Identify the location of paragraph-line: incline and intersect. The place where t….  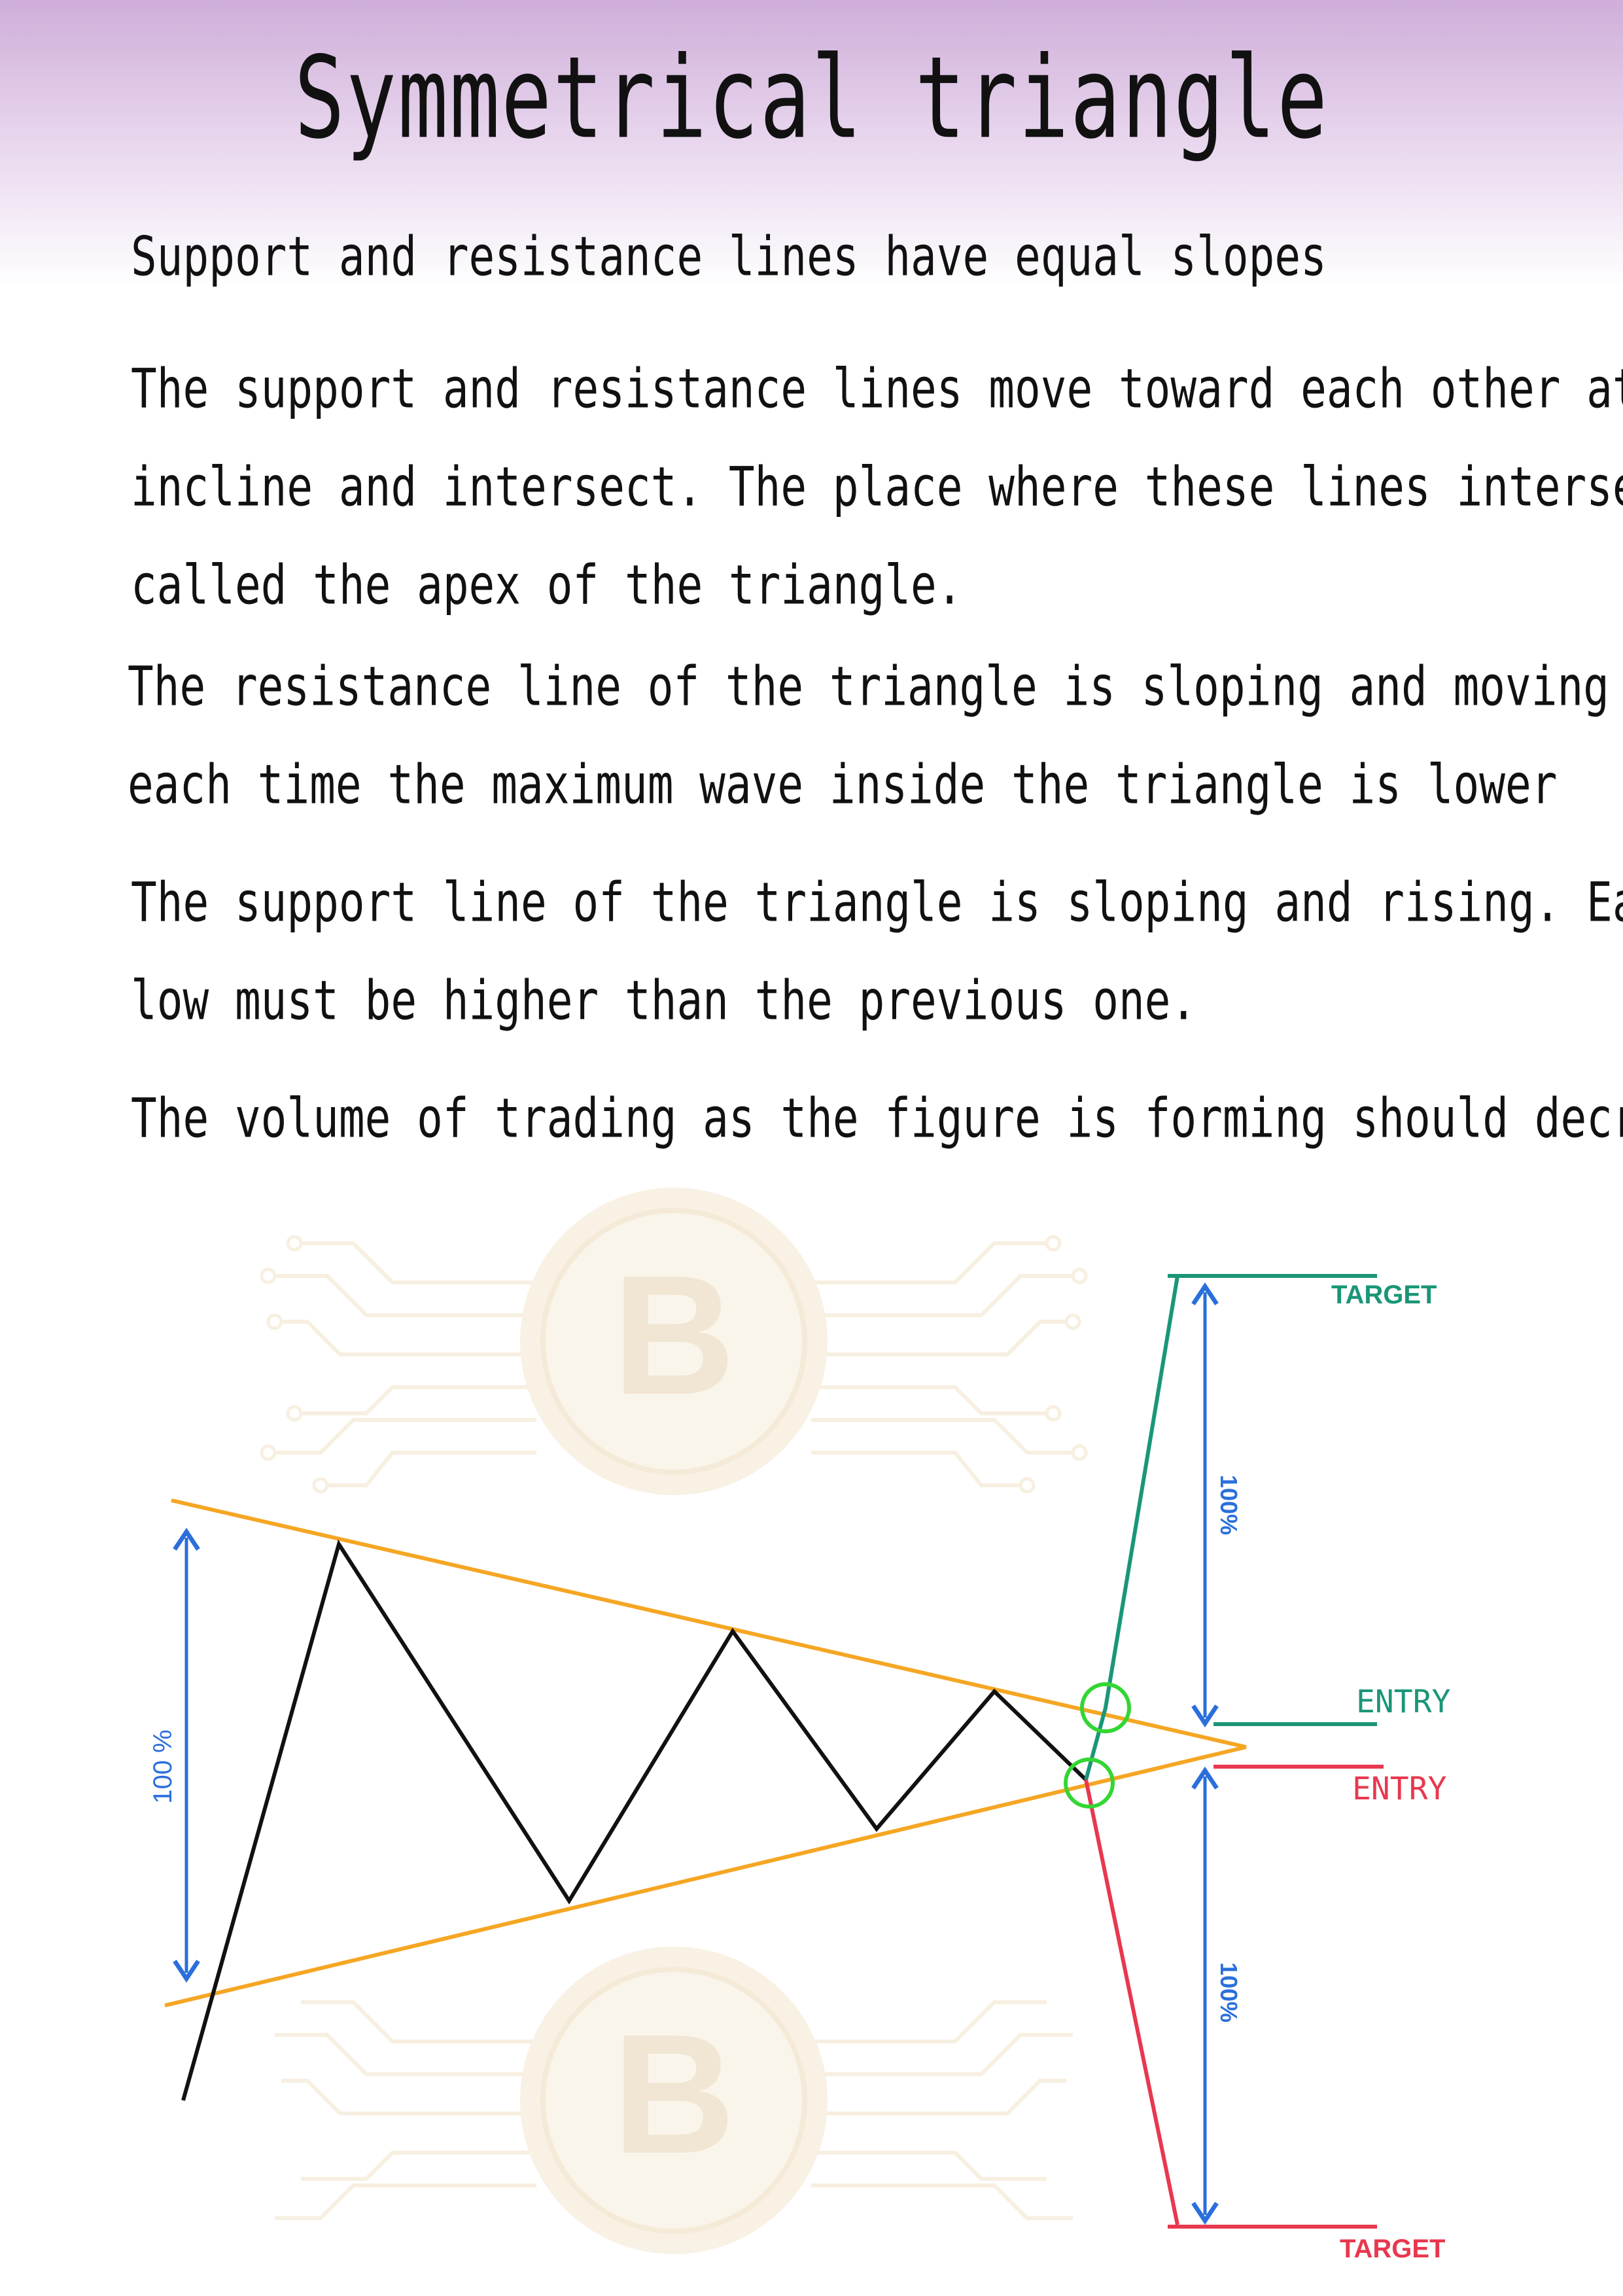
(877, 487).